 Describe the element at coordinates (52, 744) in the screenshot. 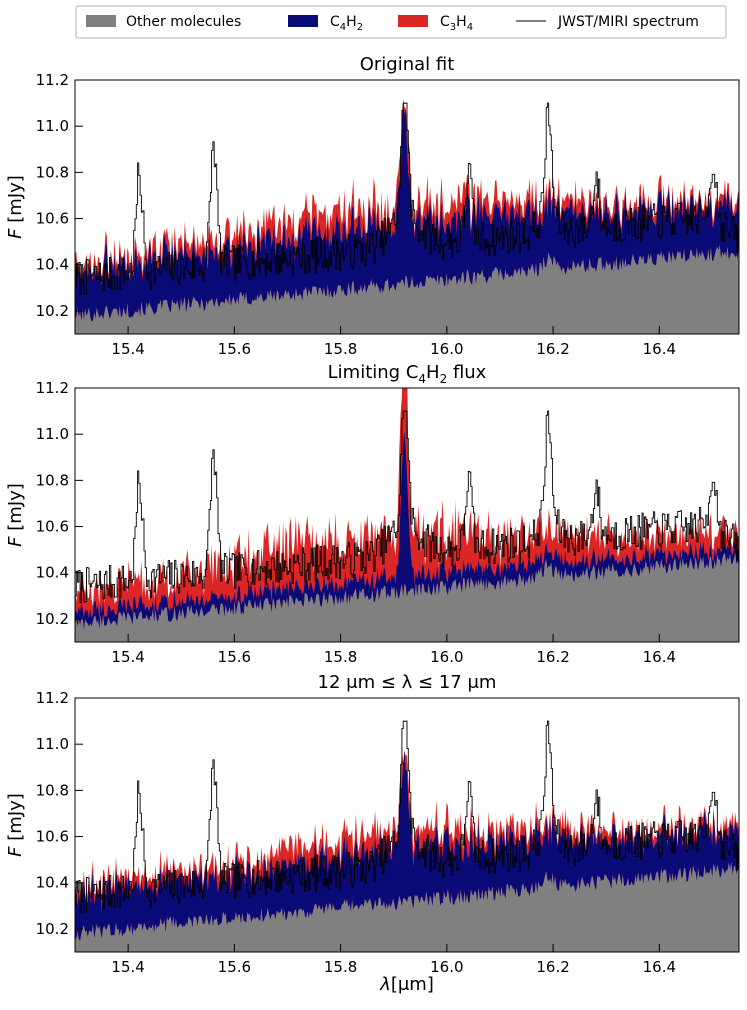

I see `ytick-label-12-17-um-4: 11.0` at that location.